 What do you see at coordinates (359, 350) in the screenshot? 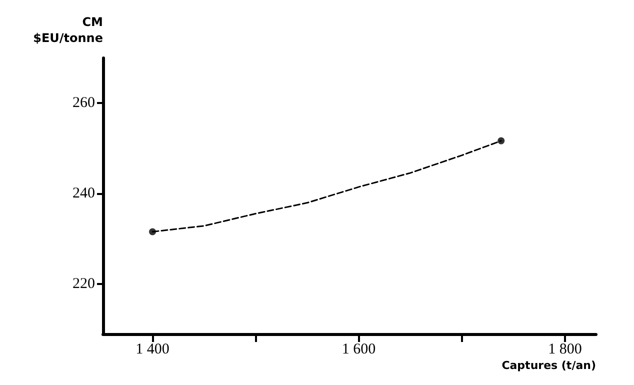
I see `x-tick-label: 1 600` at bounding box center [359, 350].